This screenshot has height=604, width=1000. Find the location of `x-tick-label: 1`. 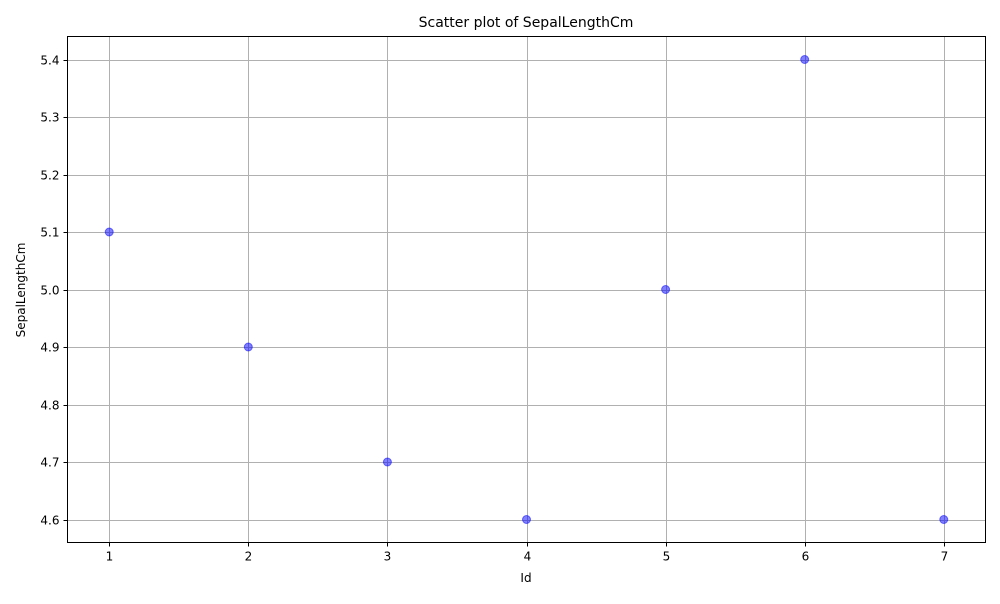

x-tick-label: 1 is located at coordinates (110, 557).